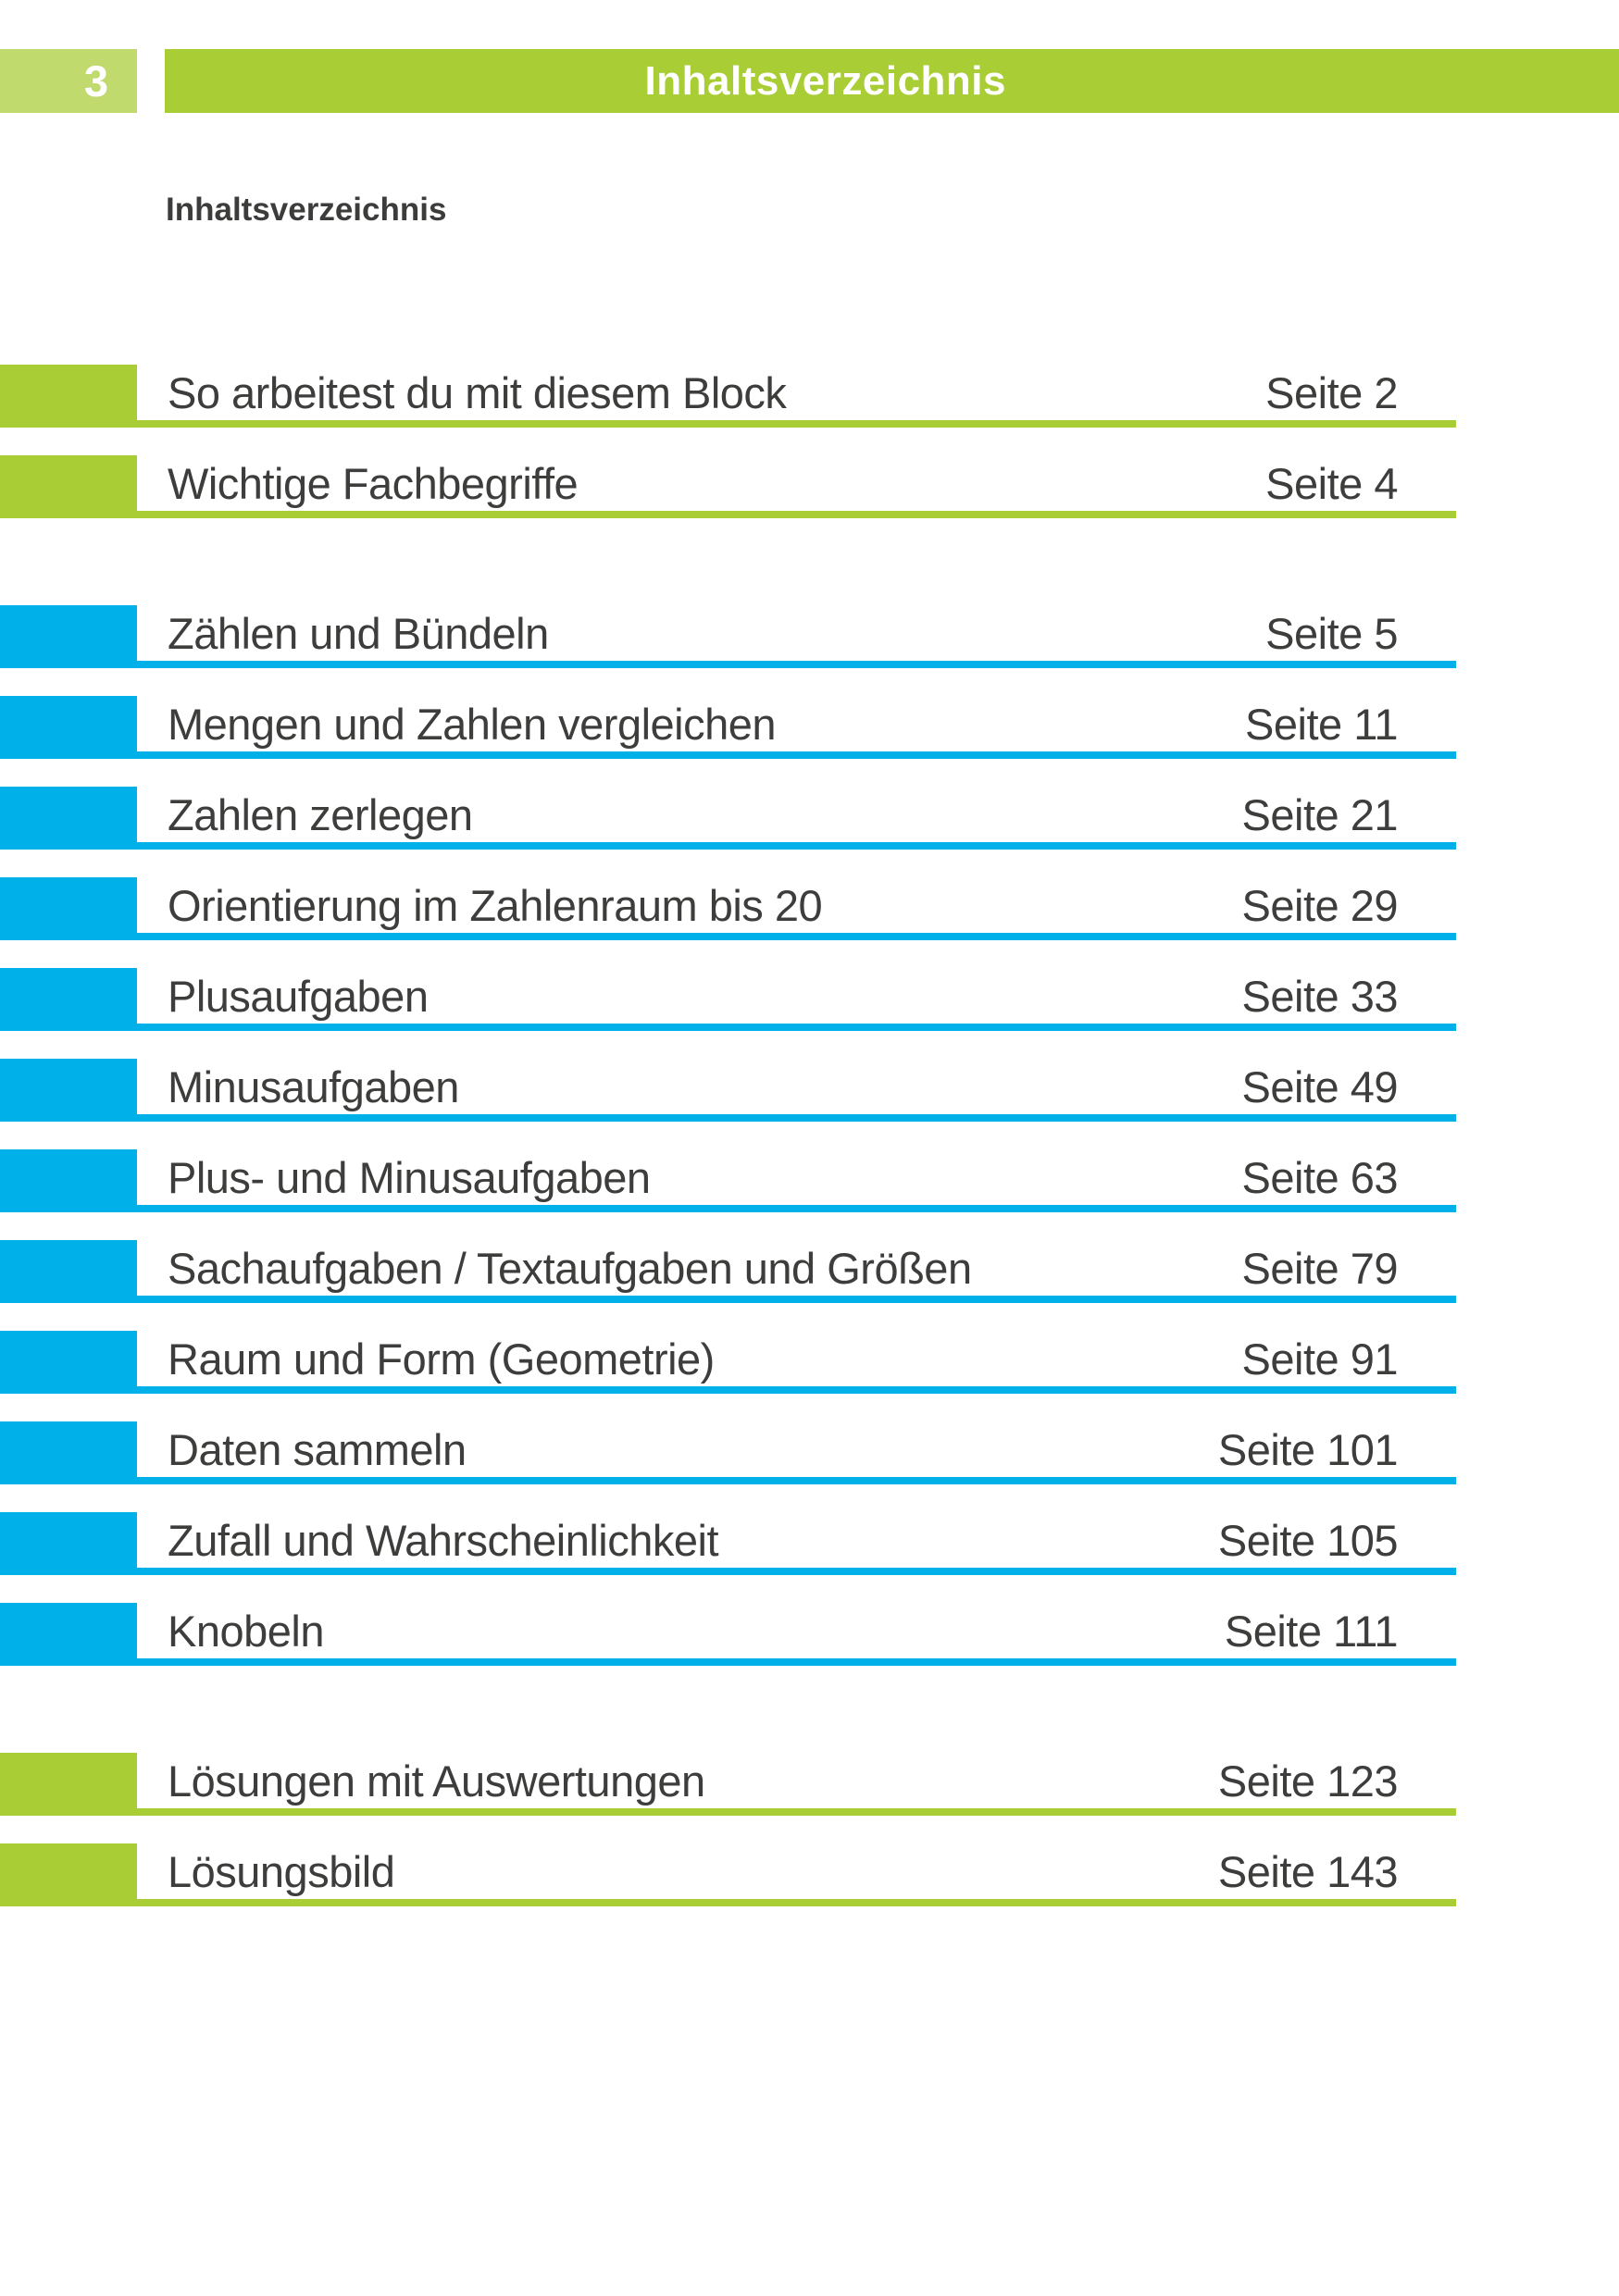 The width and height of the screenshot is (1619, 2296). Describe the element at coordinates (728, 818) in the screenshot. I see `toc-row: Zahlen zerlegen Seite 21` at that location.